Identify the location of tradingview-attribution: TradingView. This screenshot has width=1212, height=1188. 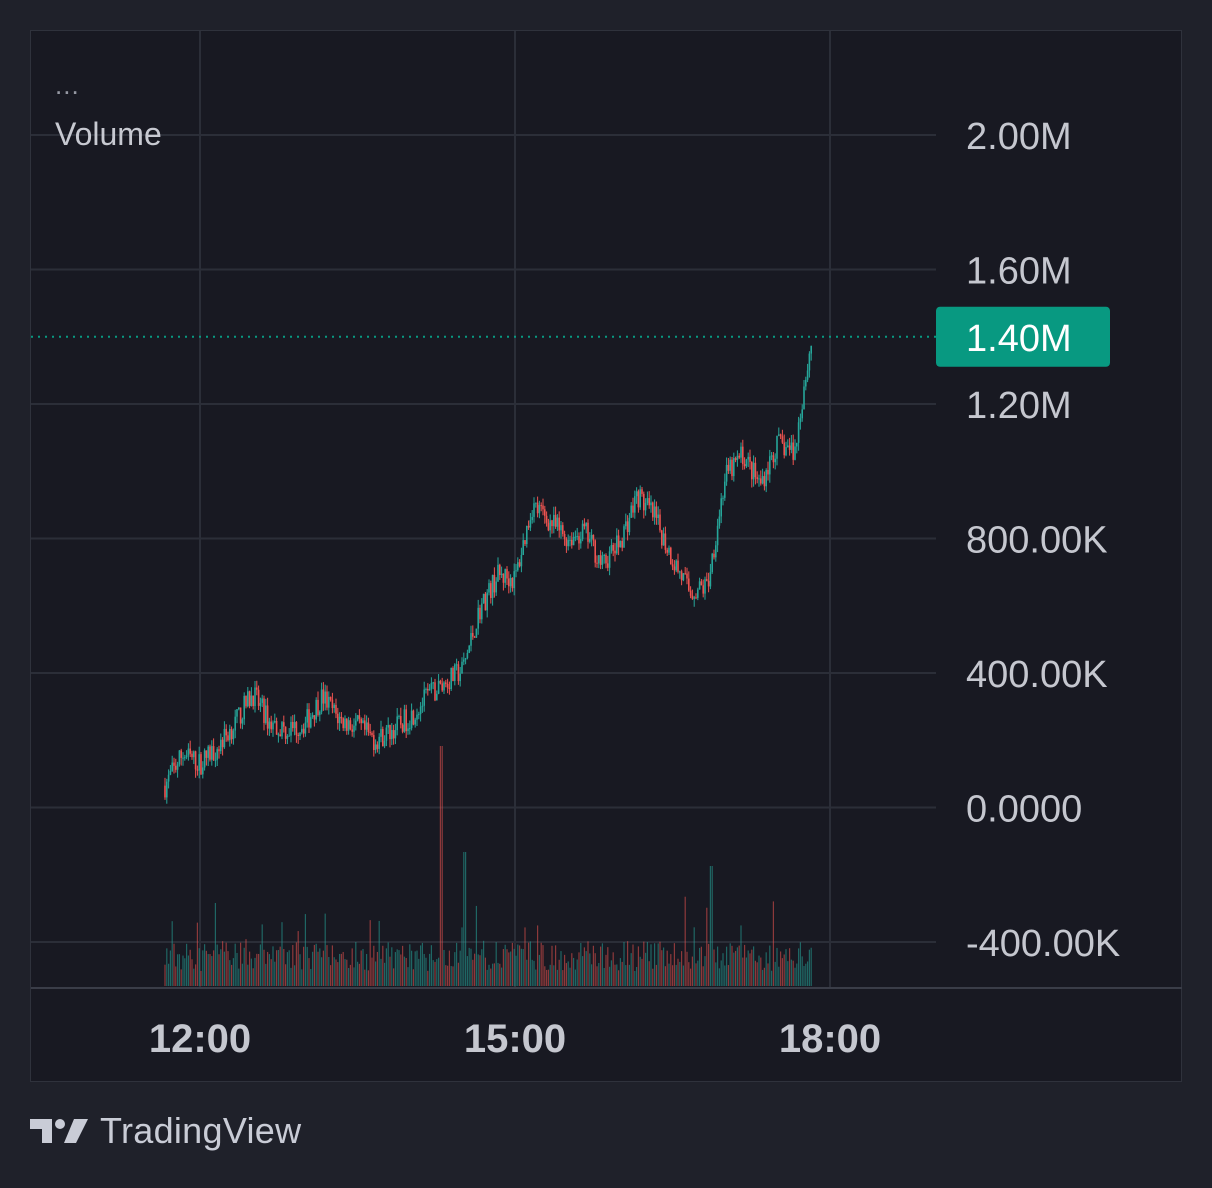
(165, 1131).